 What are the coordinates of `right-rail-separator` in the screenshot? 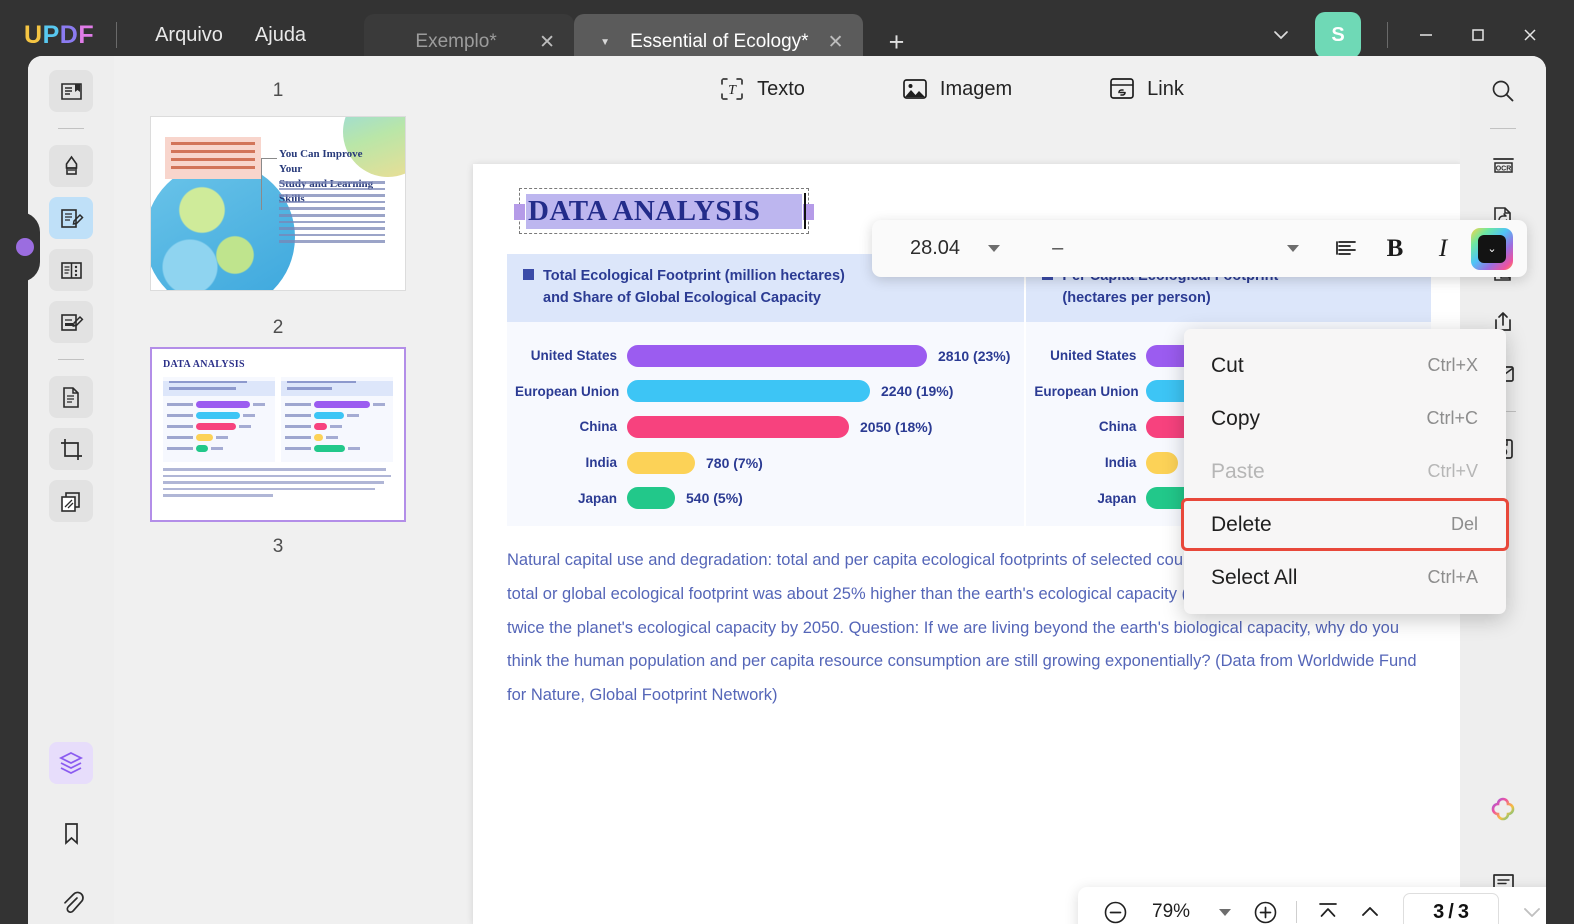 It's located at (1503, 128).